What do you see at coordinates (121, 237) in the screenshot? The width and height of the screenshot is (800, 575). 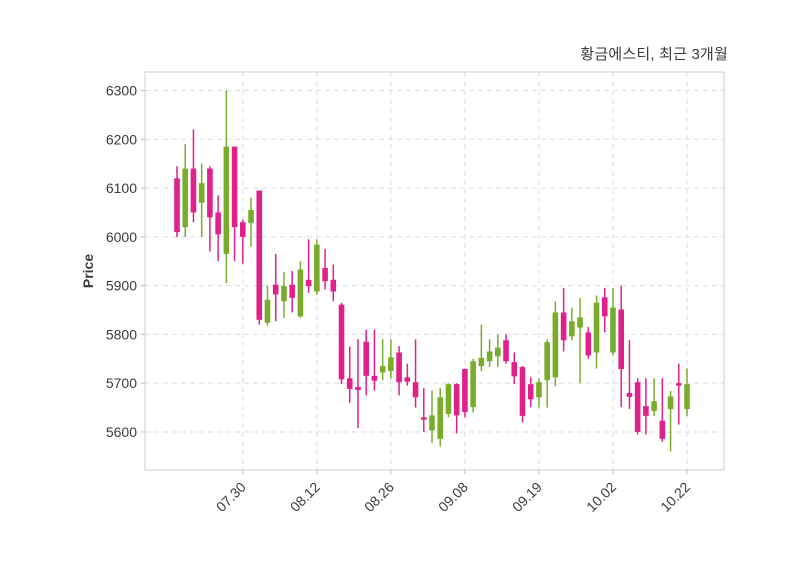 I see `y-tick-label: 6000` at bounding box center [121, 237].